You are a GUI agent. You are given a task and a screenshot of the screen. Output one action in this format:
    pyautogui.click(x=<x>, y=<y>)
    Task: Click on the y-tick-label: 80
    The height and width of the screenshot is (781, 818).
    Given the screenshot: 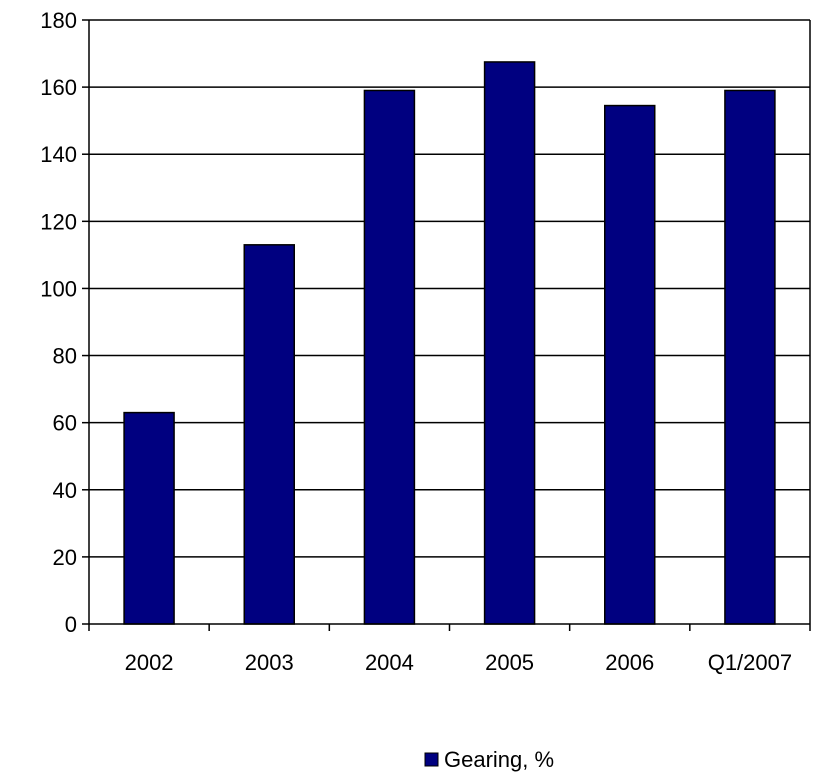 What is the action you would take?
    pyautogui.click(x=65, y=356)
    